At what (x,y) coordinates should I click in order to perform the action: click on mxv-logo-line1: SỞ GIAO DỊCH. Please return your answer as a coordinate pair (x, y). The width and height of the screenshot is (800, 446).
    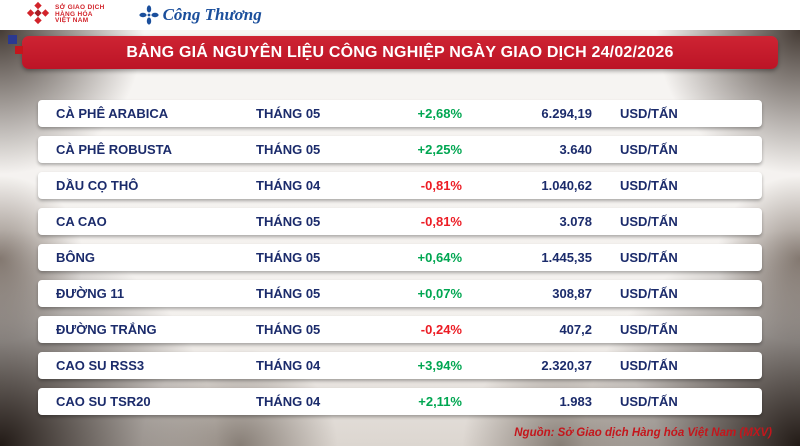
    Looking at the image, I should click on (80, 7).